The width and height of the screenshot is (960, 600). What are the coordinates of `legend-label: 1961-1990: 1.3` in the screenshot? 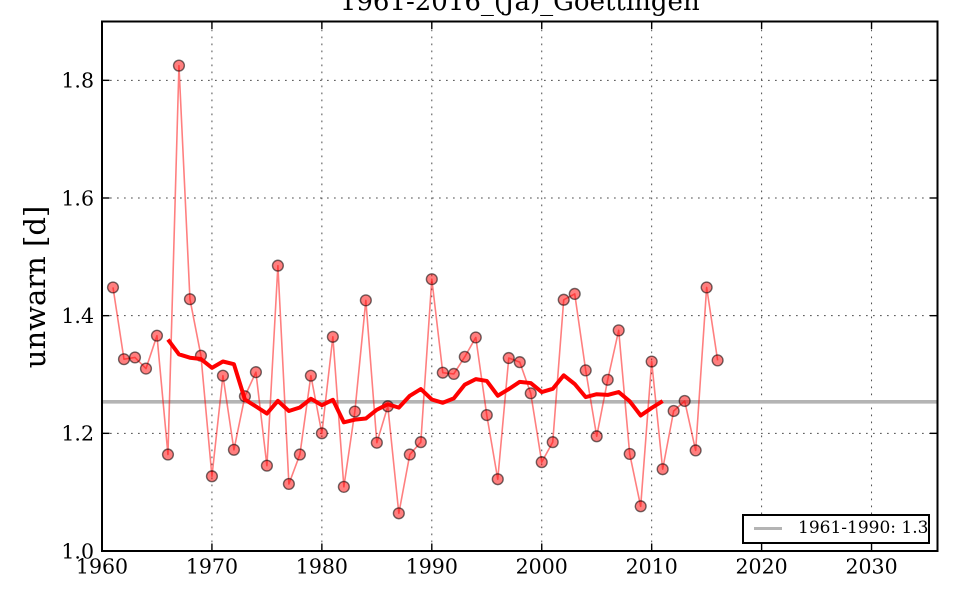 It's located at (863, 528).